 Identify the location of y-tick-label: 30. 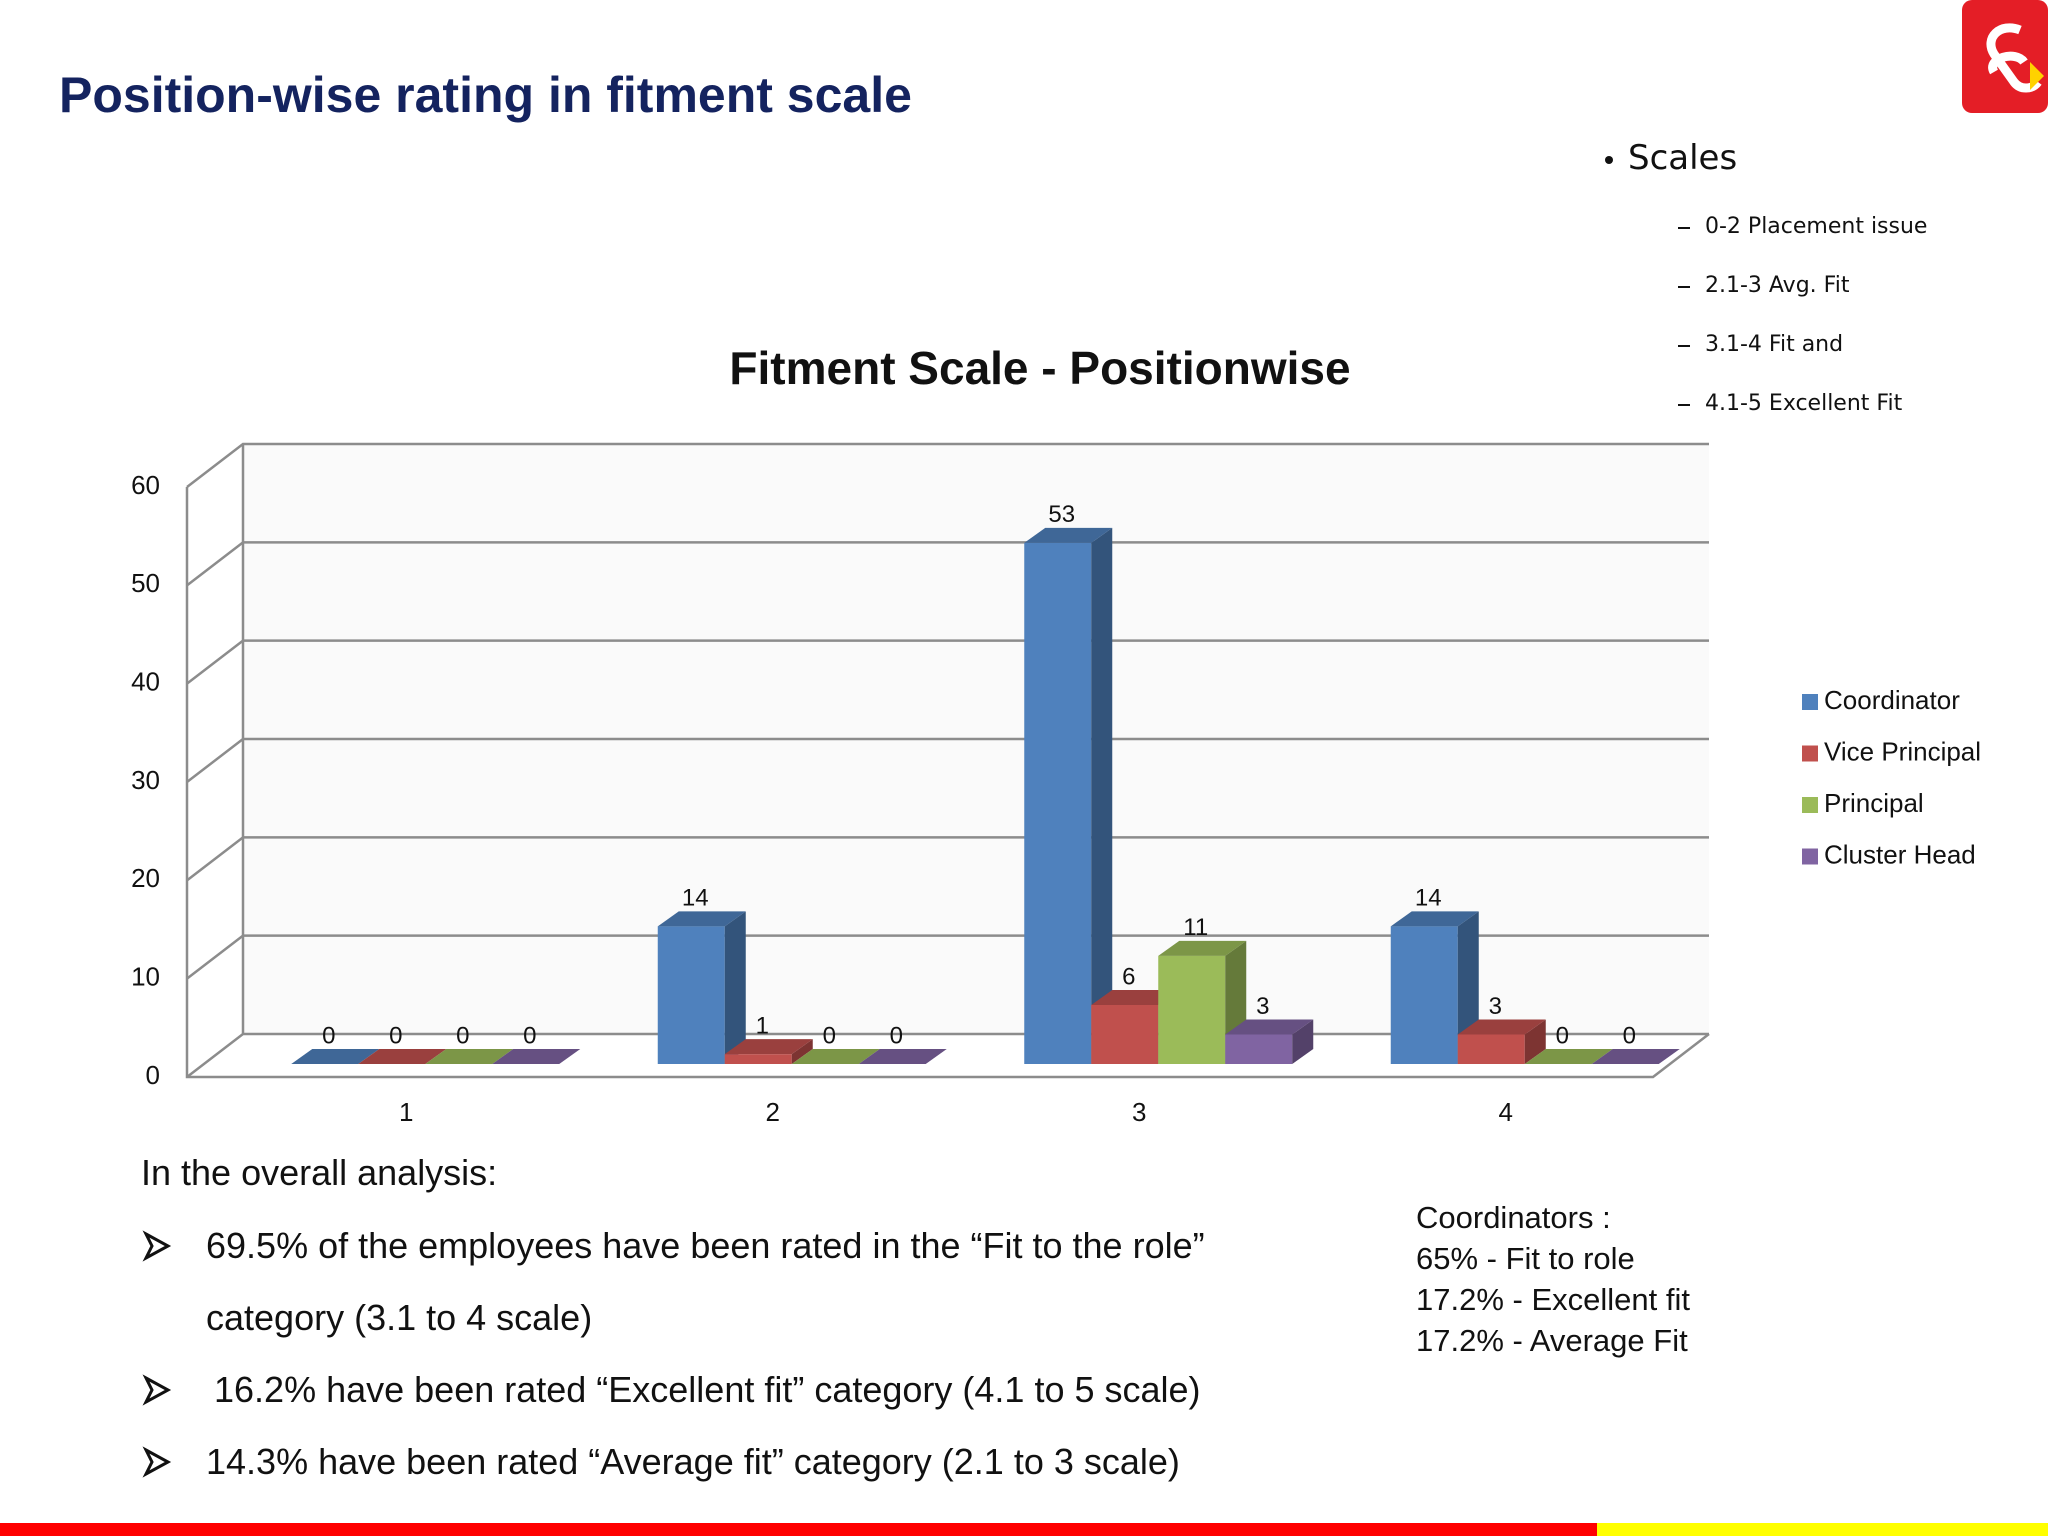
(145, 780).